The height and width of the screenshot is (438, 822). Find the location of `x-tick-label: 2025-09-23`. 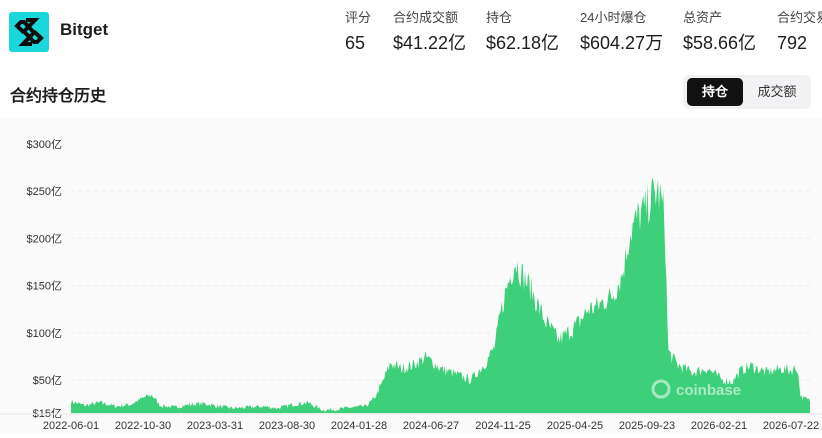

x-tick-label: 2025-09-23 is located at coordinates (647, 426).